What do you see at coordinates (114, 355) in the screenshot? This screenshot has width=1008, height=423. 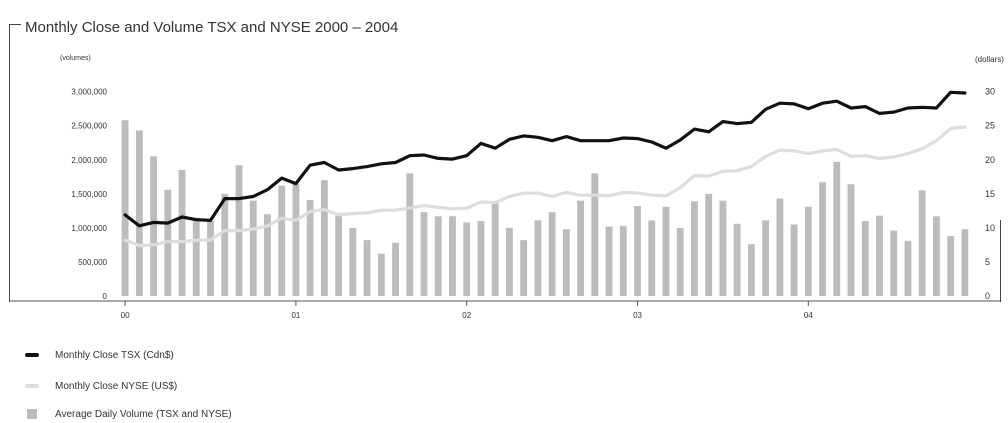 I see `legend-label-tsx: Monthly Close TSX (Cdn$)` at bounding box center [114, 355].